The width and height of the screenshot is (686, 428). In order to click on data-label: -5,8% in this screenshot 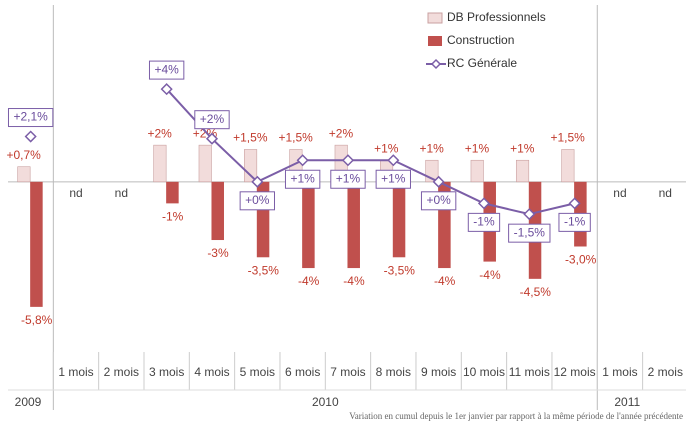, I will do `click(37, 320)`.